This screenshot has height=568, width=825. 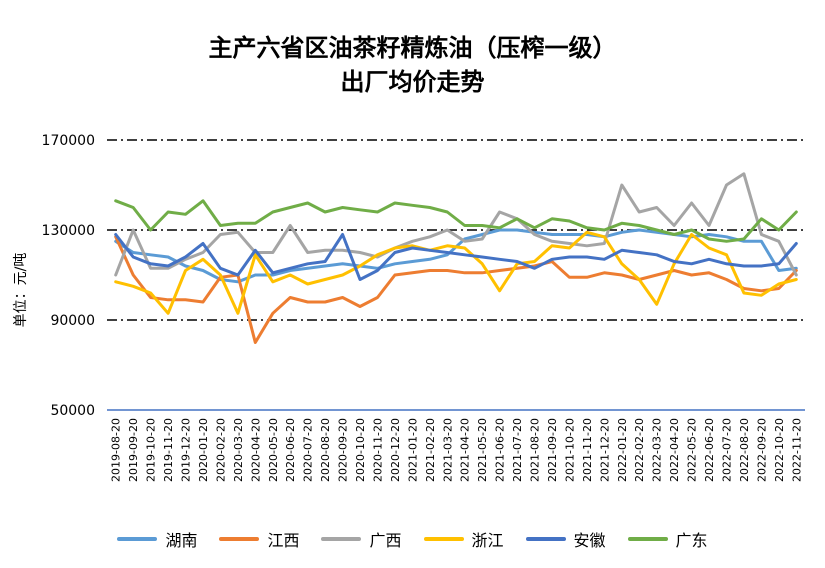 I want to click on x-tick-label: 2021-10-20, so click(x=569, y=450).